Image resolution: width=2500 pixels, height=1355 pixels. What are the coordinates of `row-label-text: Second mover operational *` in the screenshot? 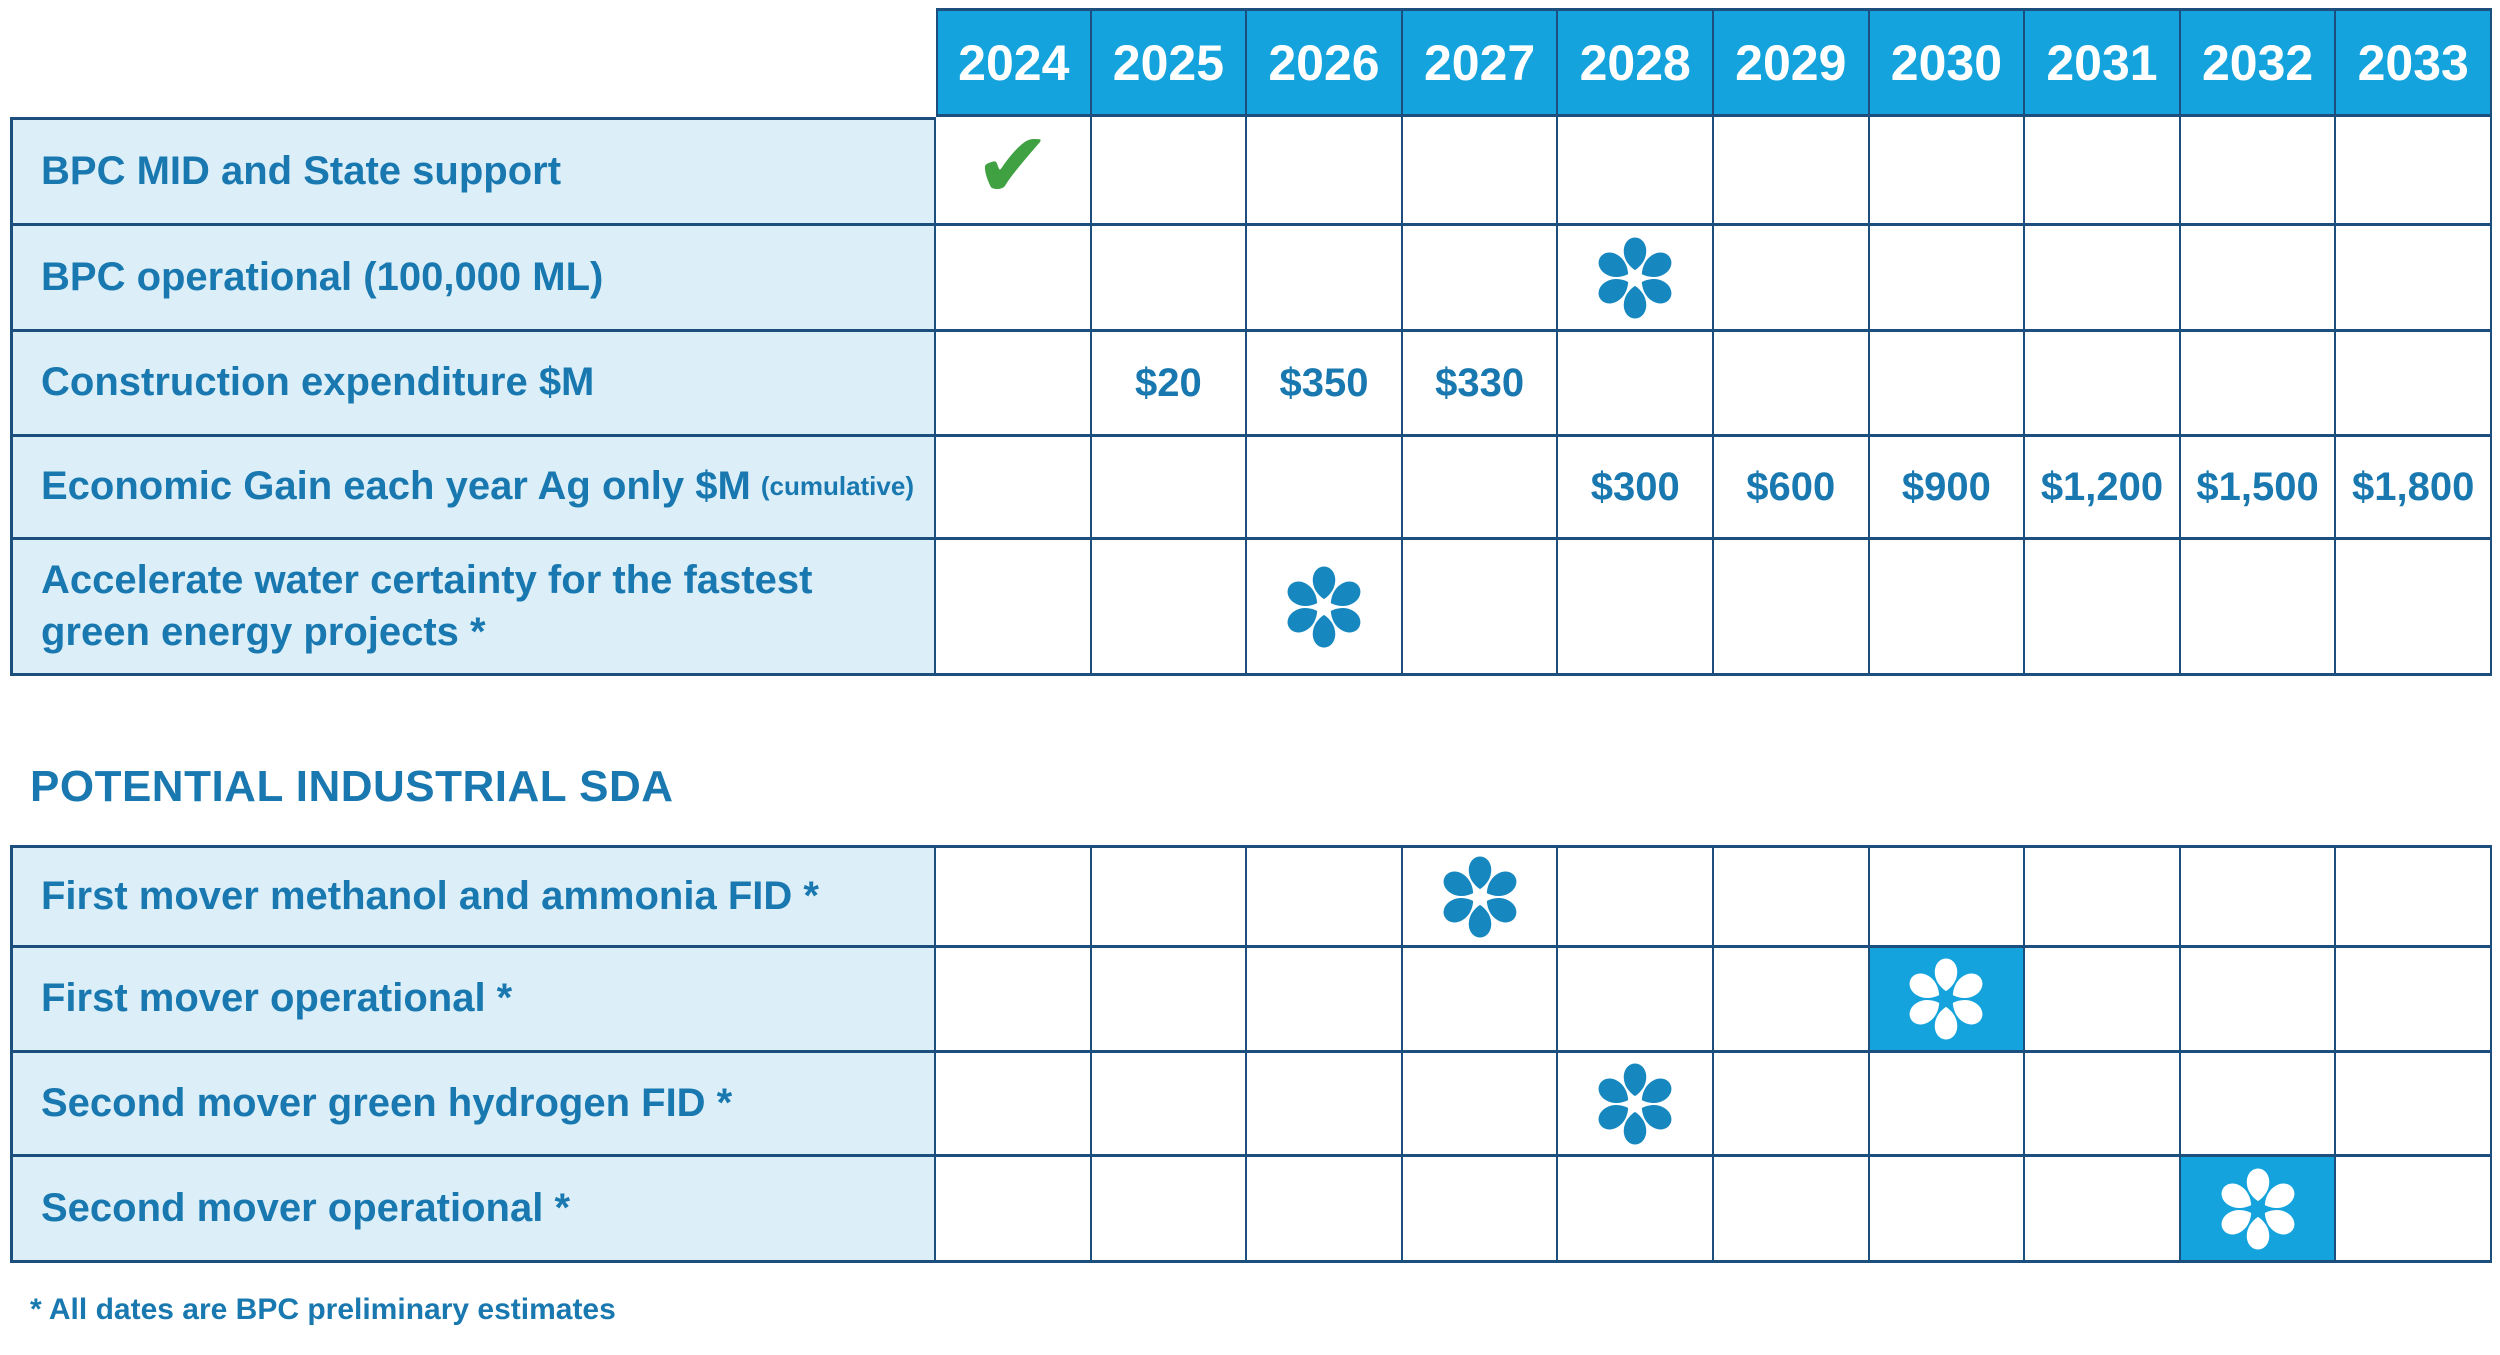 It's located at (306, 1207).